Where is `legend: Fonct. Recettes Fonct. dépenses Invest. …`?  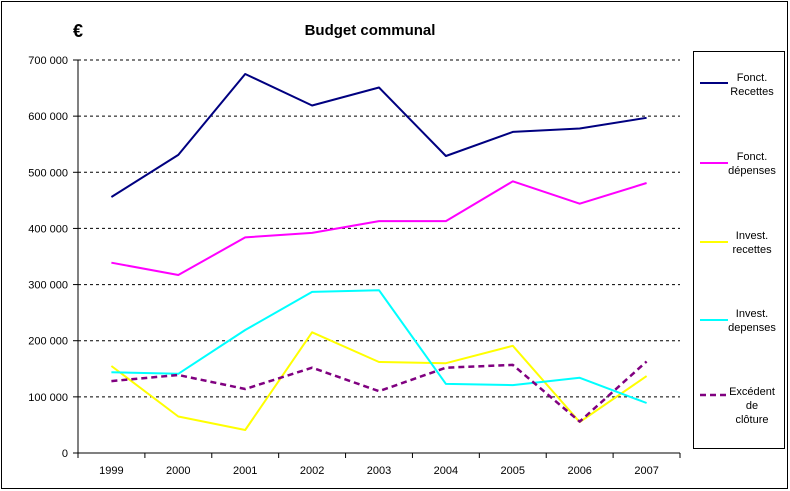 legend: Fonct. Recettes Fonct. dépenses Invest. … is located at coordinates (739, 250).